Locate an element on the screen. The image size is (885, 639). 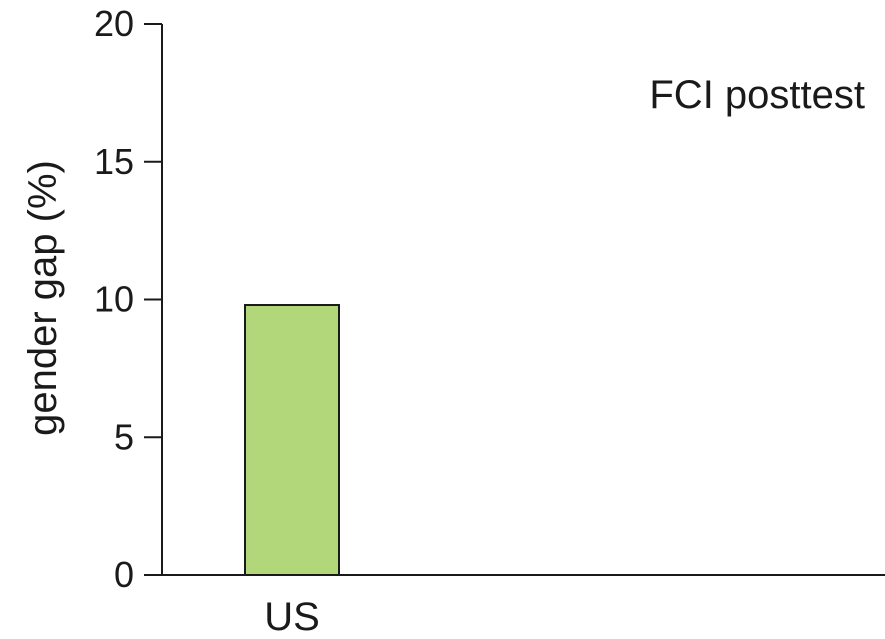
bar is located at coordinates (292, 440).